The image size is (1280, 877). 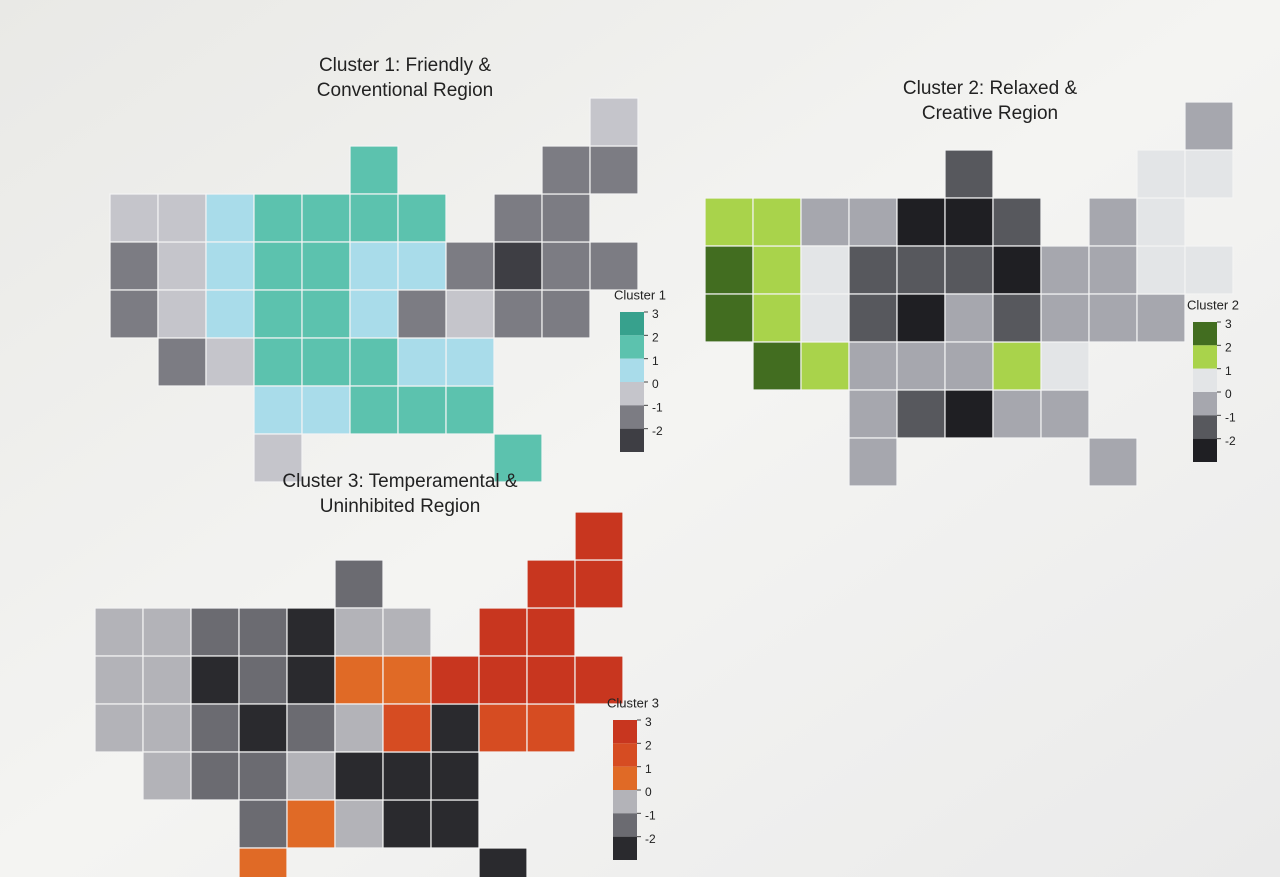 What do you see at coordinates (633, 702) in the screenshot?
I see `legend-title: Cluster 3` at bounding box center [633, 702].